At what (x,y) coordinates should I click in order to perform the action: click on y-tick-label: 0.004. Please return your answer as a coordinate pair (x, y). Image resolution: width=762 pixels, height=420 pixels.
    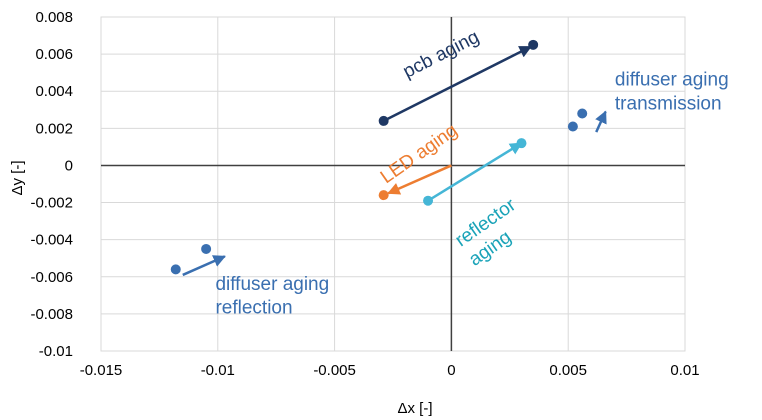
    Looking at the image, I should click on (54, 91).